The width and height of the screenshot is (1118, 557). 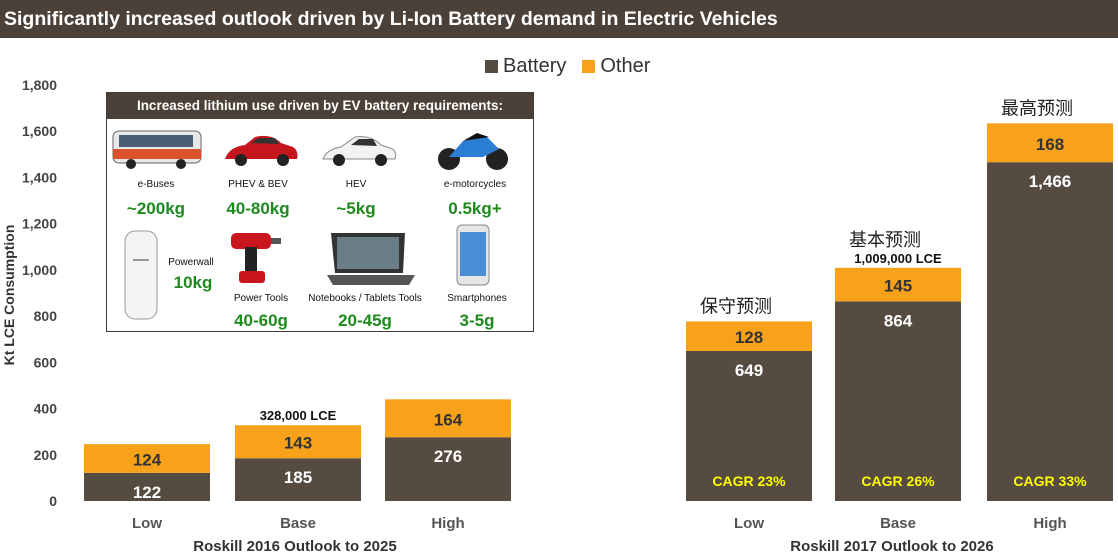 What do you see at coordinates (193, 282) in the screenshot?
I see `inset-item-value: 10kg` at bounding box center [193, 282].